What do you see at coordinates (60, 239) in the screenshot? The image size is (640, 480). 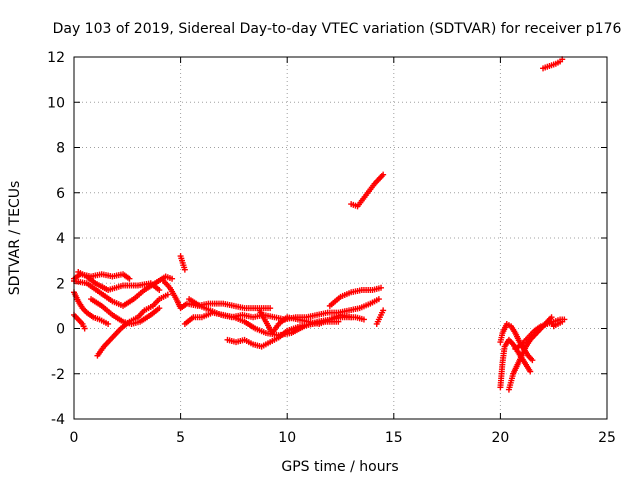 I see `y-tick-label: 4` at bounding box center [60, 239].